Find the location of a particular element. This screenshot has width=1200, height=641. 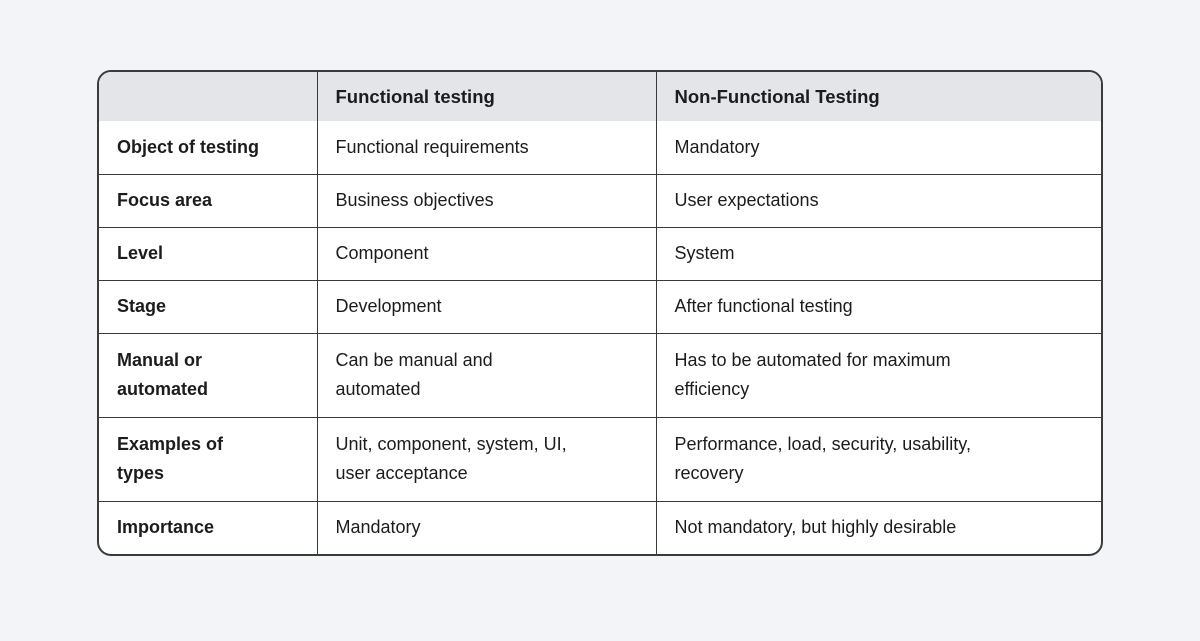

cell-functional: Development is located at coordinates (487, 307).